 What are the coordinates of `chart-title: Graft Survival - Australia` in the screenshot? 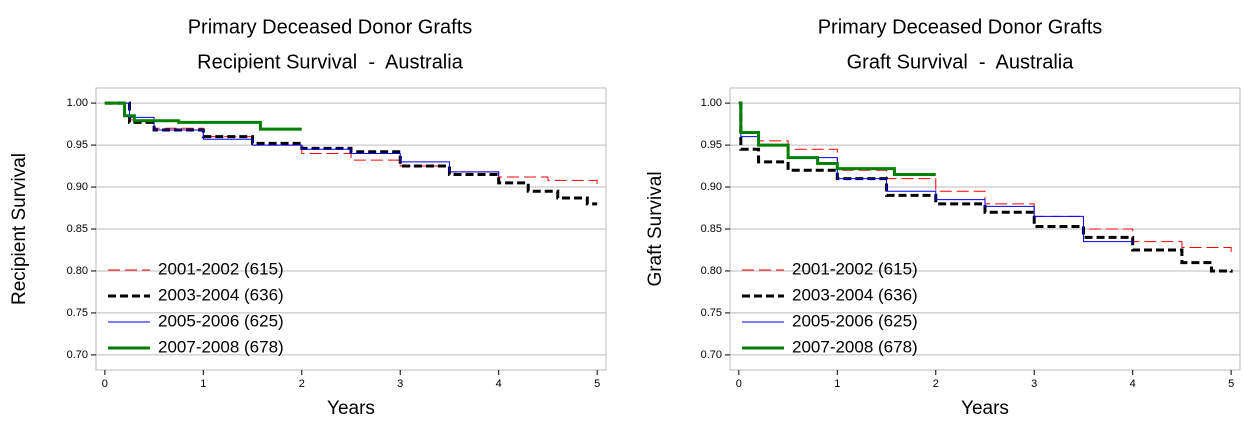 It's located at (961, 62).